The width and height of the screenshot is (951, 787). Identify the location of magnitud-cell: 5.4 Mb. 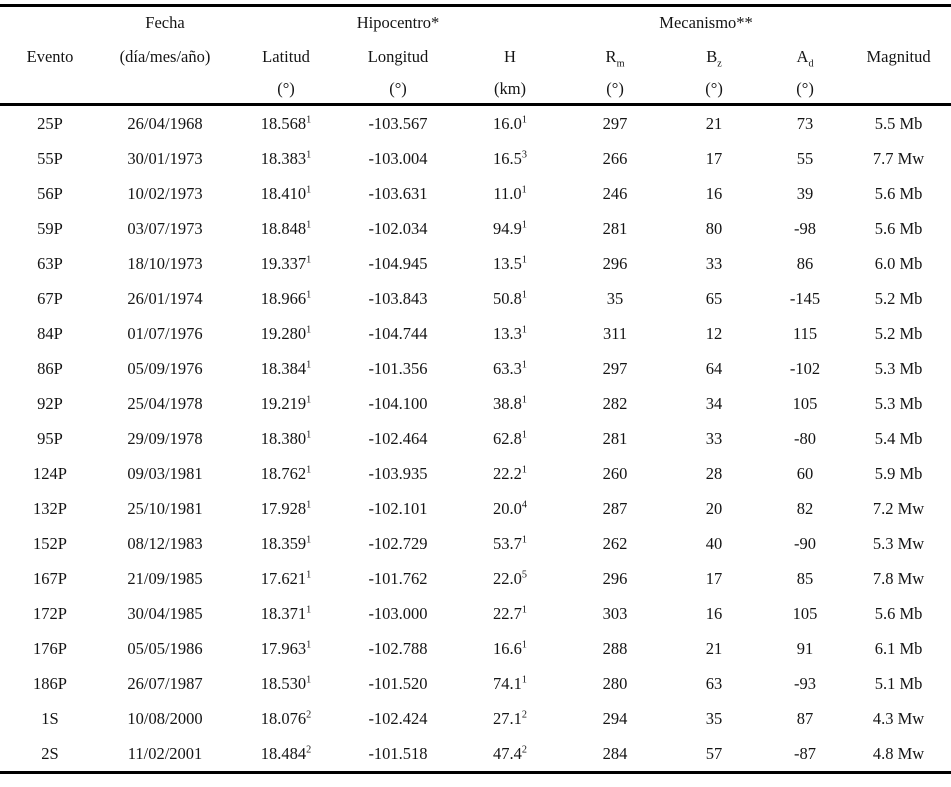
(898, 438).